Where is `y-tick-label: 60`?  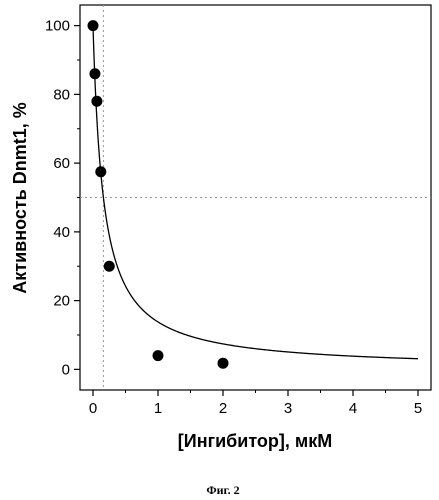 y-tick-label: 60 is located at coordinates (61, 163).